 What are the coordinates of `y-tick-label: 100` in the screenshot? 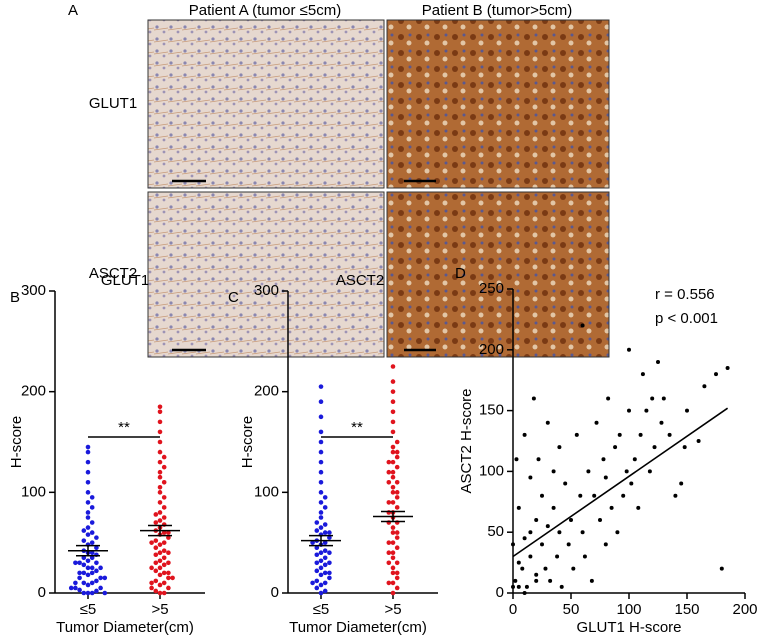 It's located at (491, 470).